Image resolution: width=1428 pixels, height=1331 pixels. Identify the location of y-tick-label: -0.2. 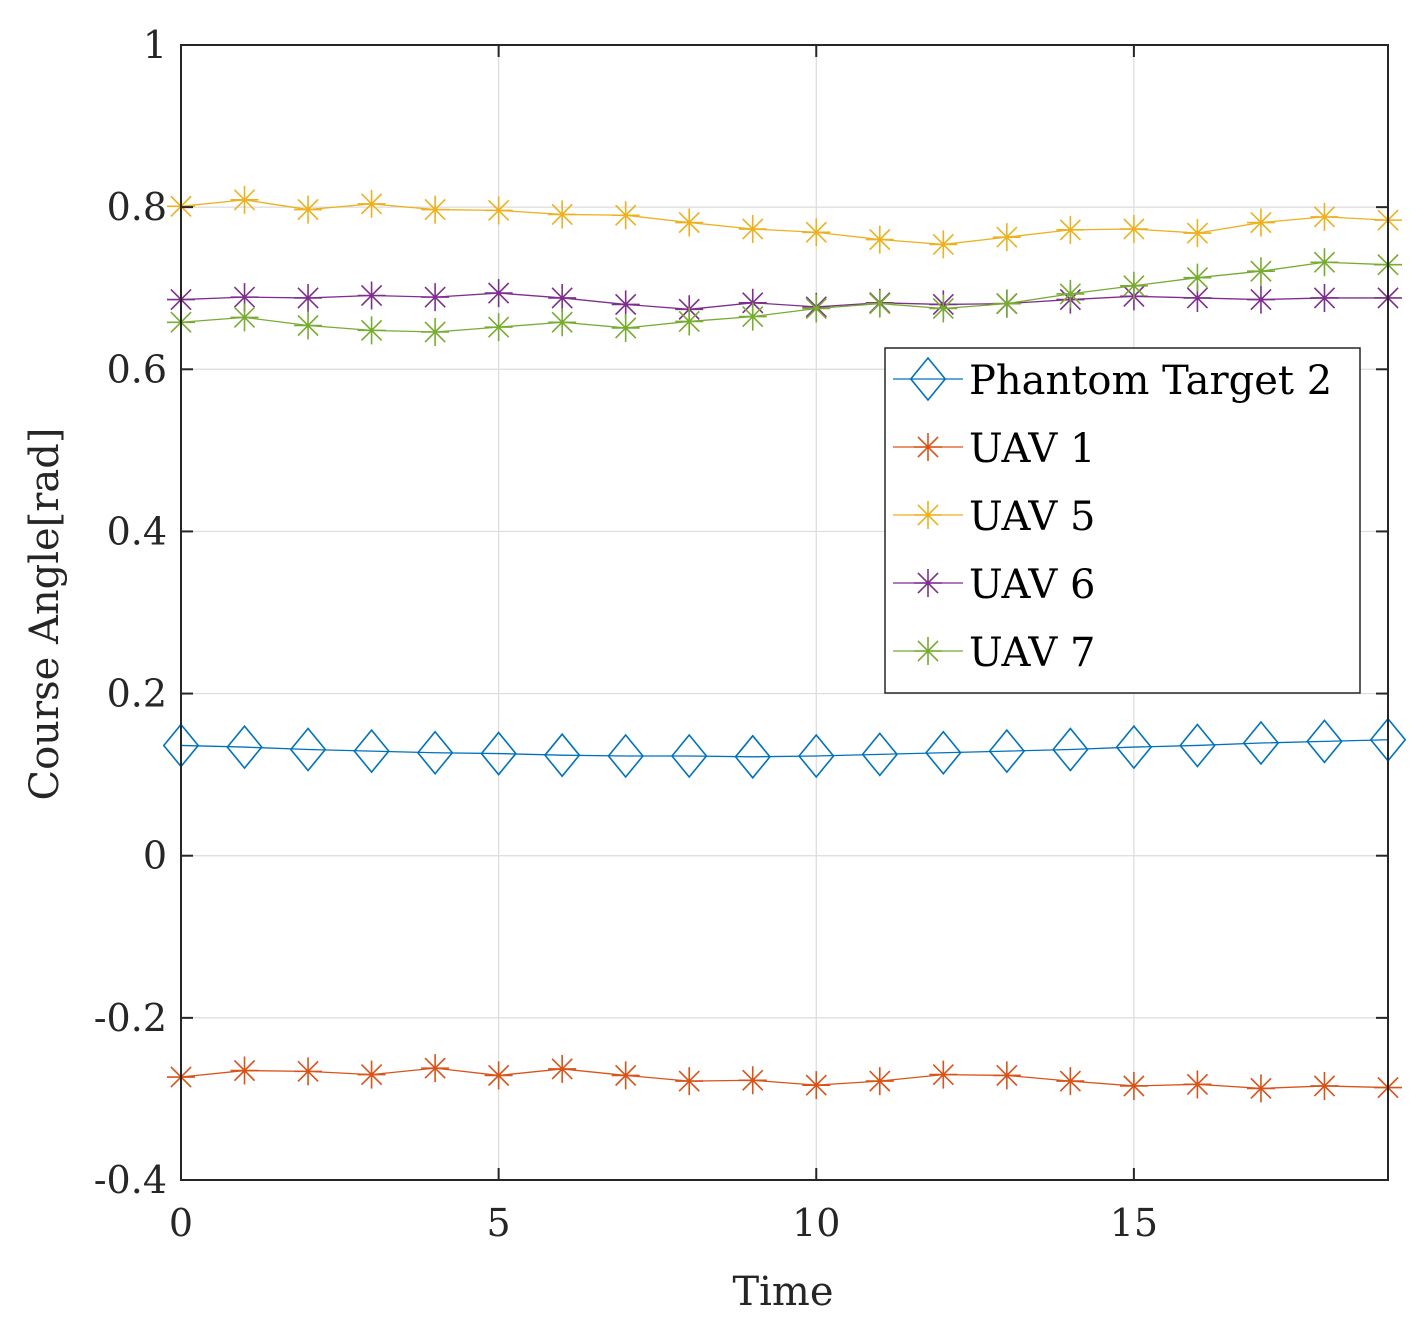
(130, 1018).